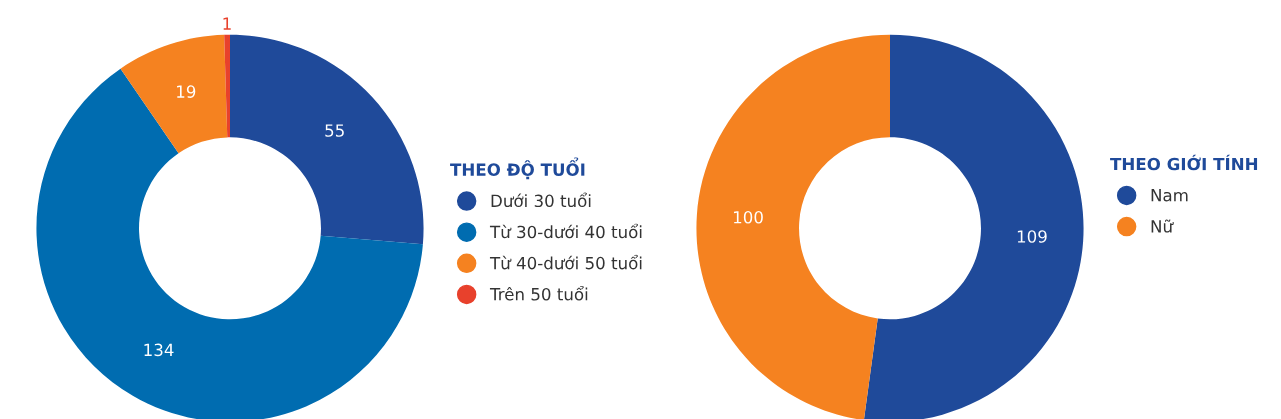 This screenshot has width=1281, height=419. I want to click on legend-label: Nam, so click(1169, 195).